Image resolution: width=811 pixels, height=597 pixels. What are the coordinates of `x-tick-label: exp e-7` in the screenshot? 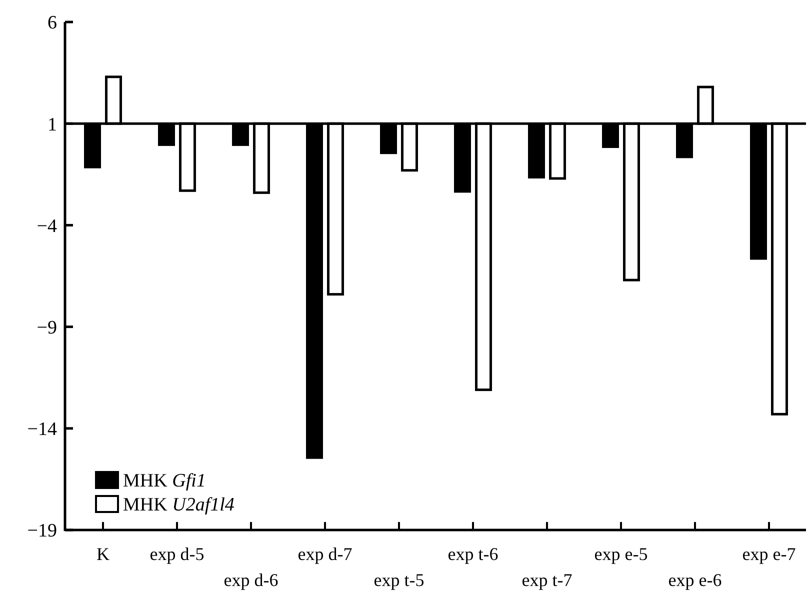 It's located at (769, 554).